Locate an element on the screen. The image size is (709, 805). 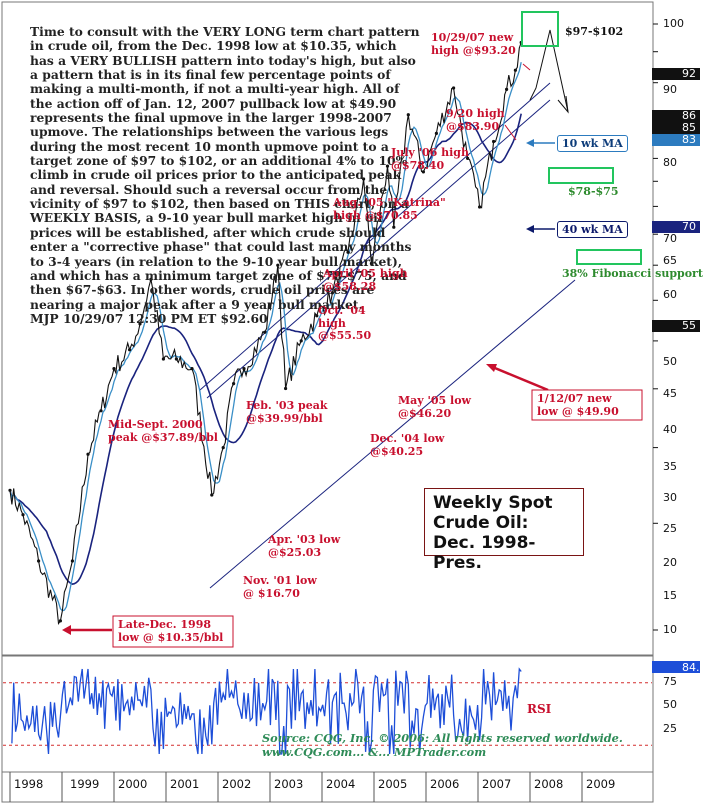
x-tick-label: 2002 is located at coordinates (237, 784).